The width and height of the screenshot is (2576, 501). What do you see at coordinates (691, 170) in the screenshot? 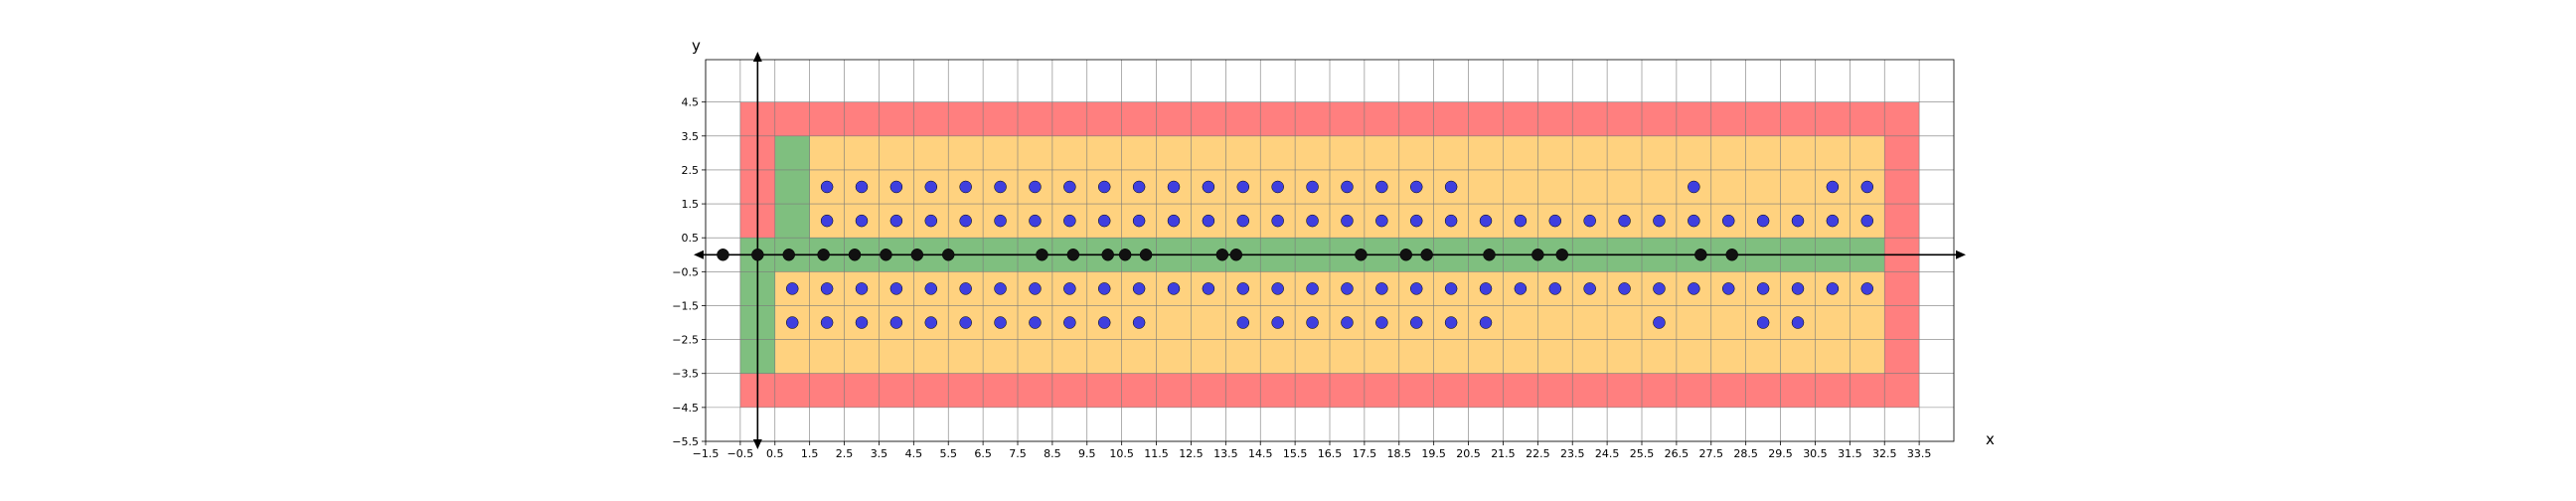
I see `y-tick-label-2: 2.5` at bounding box center [691, 170].